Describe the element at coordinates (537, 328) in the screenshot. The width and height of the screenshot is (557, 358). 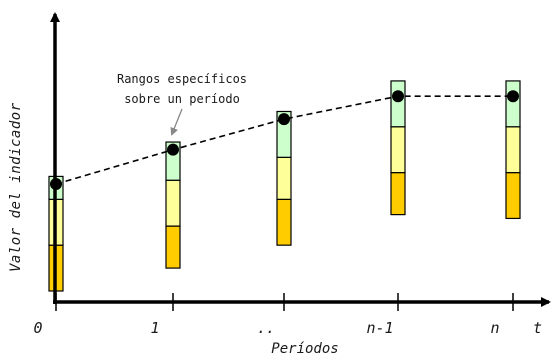
I see `x-axis-end-label: t` at that location.